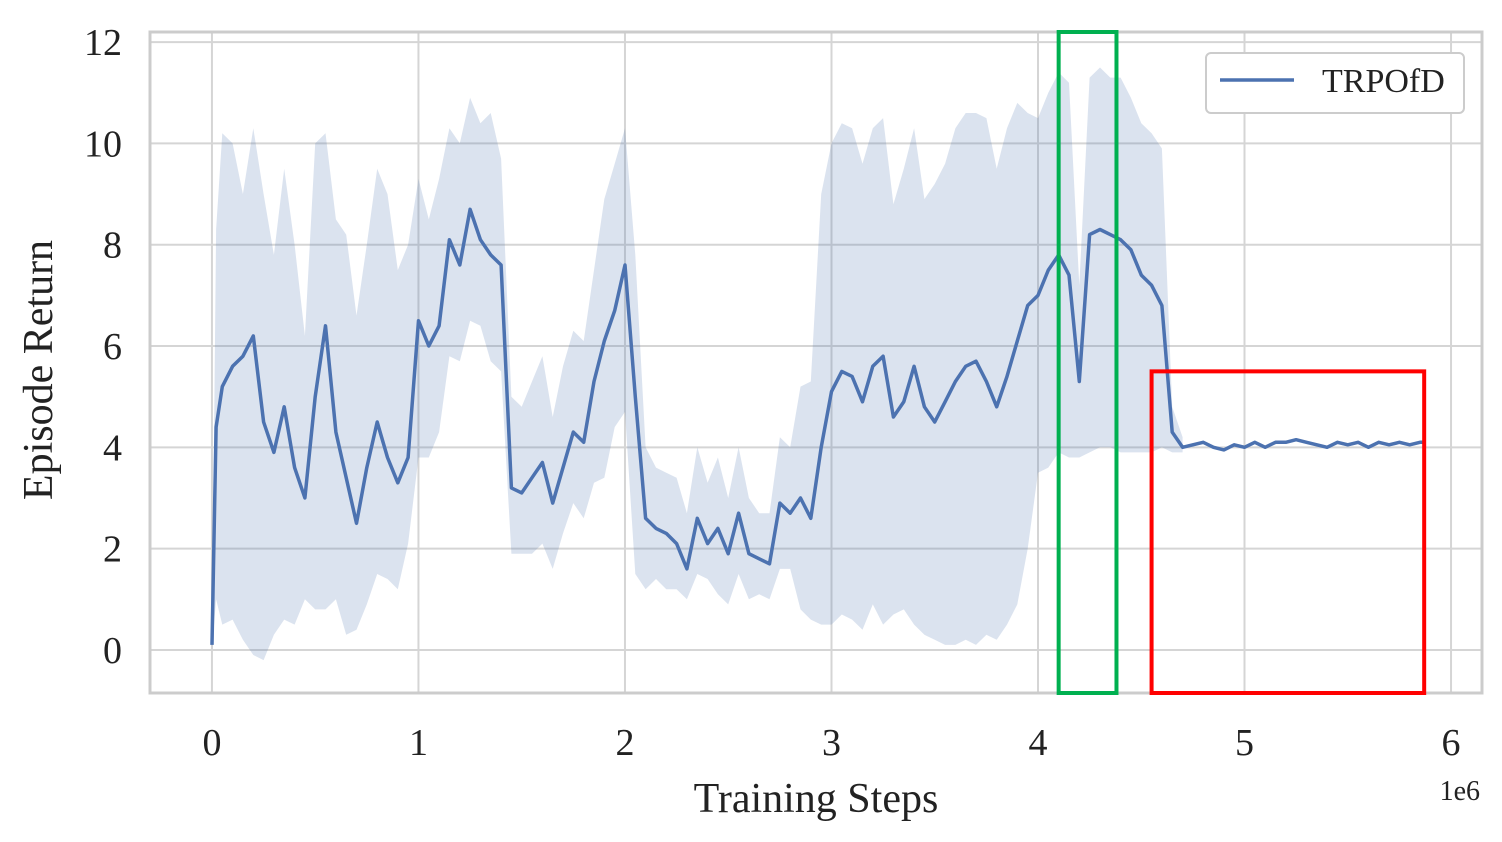 This screenshot has width=1502, height=842. What do you see at coordinates (103, 144) in the screenshot?
I see `y-tick-label: 10` at bounding box center [103, 144].